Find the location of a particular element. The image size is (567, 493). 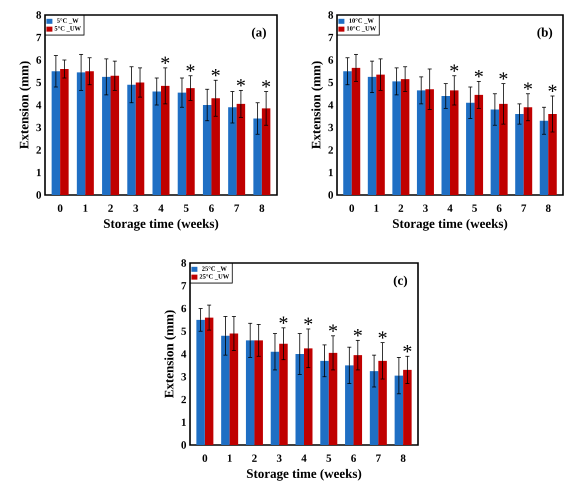

y-tick-label: 7 is located at coordinates (331, 38).